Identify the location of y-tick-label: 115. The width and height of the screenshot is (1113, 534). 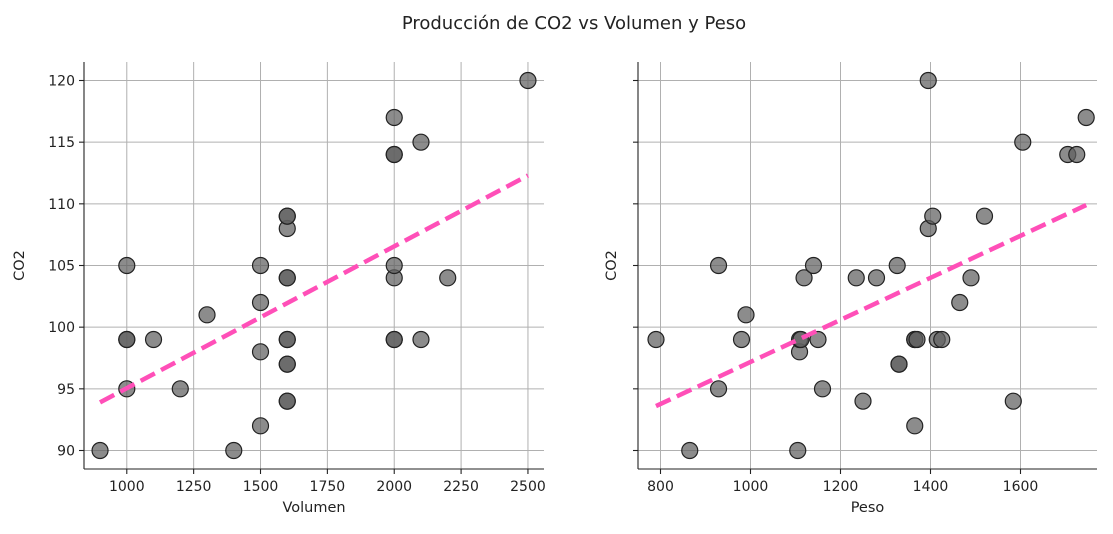
(61, 143).